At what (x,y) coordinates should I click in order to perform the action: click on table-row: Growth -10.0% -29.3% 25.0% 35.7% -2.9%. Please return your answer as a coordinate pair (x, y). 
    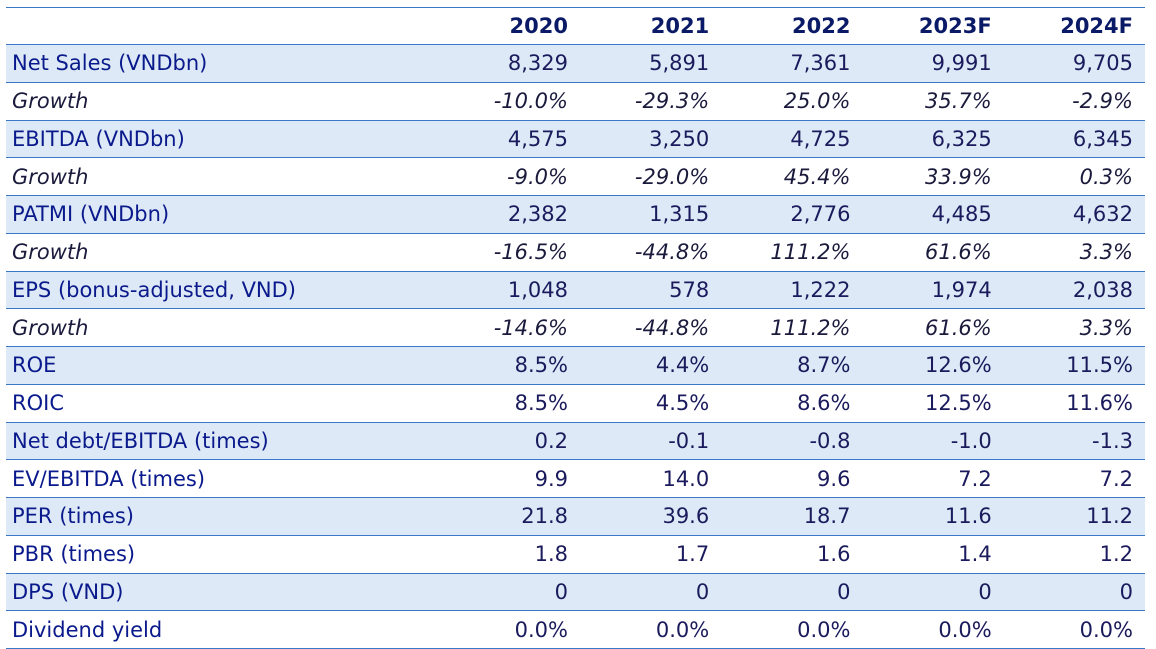
    Looking at the image, I should click on (575, 101).